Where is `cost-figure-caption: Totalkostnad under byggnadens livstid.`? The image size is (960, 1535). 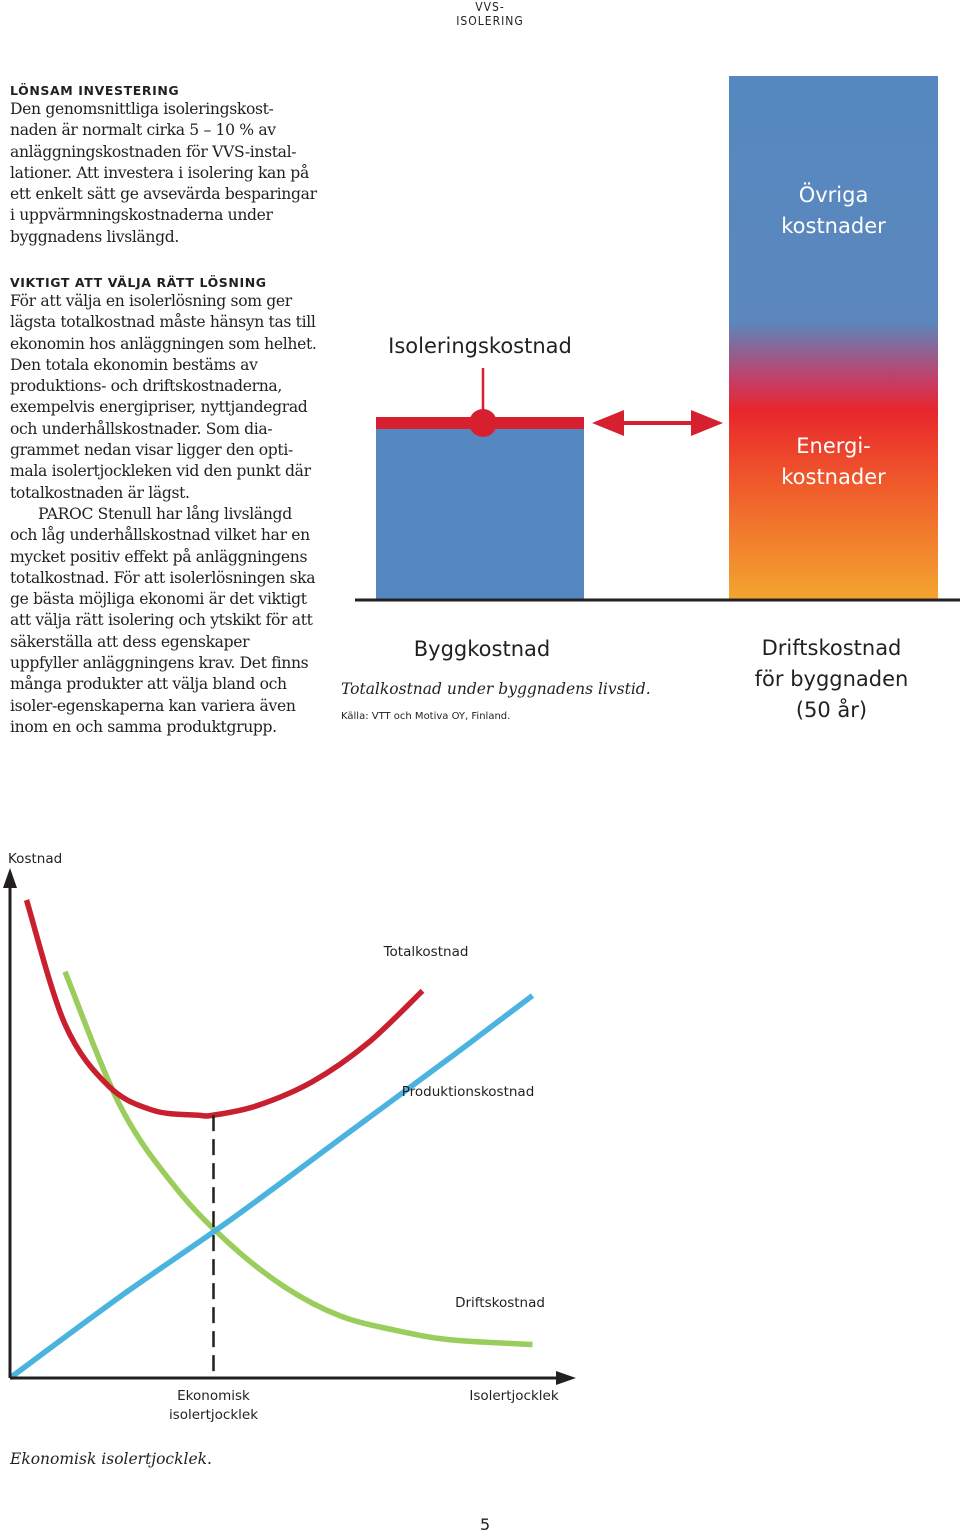 cost-figure-caption: Totalkostnad under byggnadens livstid. is located at coordinates (496, 689).